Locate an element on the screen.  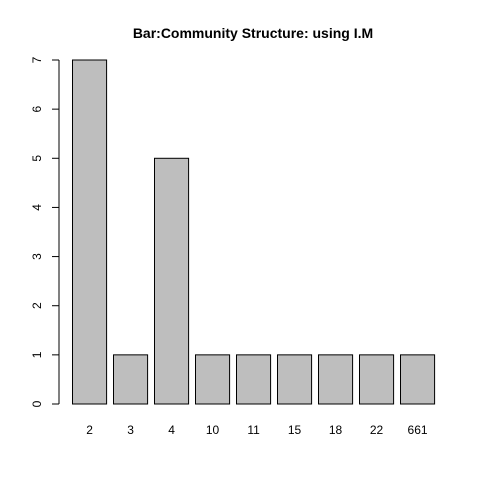
y-tick-label-2: 2 is located at coordinates (37, 305).